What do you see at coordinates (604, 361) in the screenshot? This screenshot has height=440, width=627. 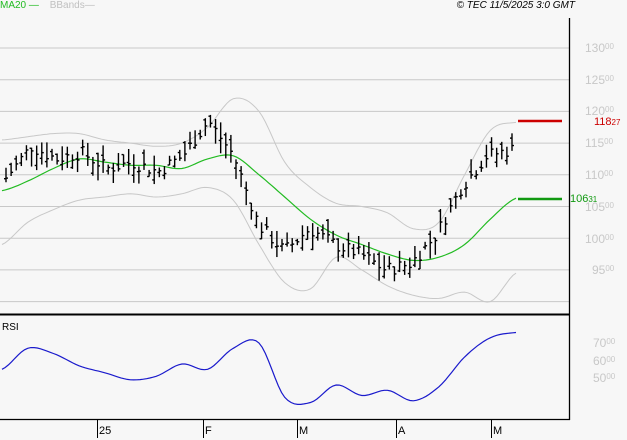 I see `rsi-axis-label: 6000` at bounding box center [604, 361].